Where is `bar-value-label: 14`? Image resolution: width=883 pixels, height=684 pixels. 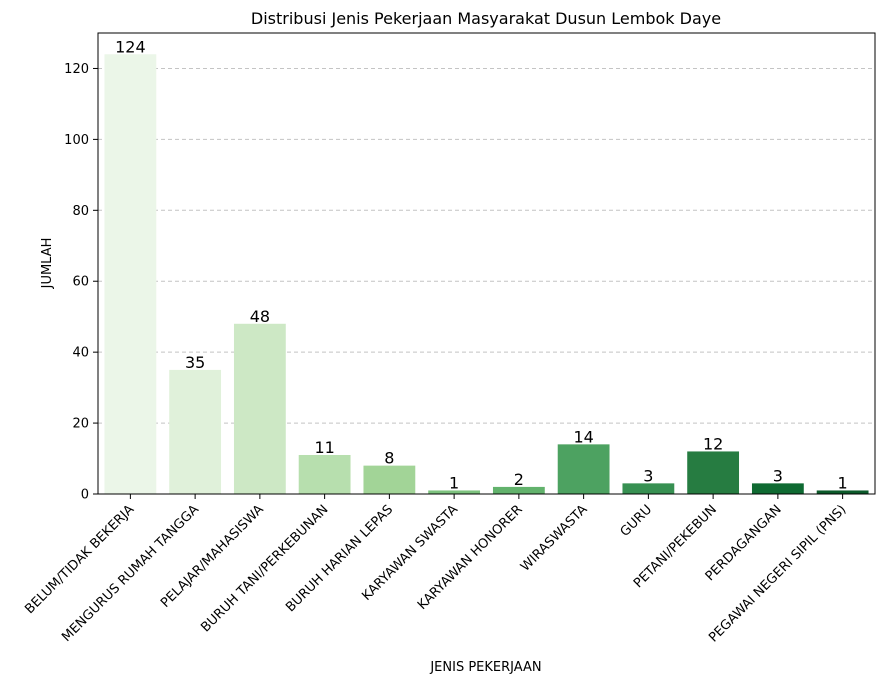 bar-value-label: 14 is located at coordinates (583, 436).